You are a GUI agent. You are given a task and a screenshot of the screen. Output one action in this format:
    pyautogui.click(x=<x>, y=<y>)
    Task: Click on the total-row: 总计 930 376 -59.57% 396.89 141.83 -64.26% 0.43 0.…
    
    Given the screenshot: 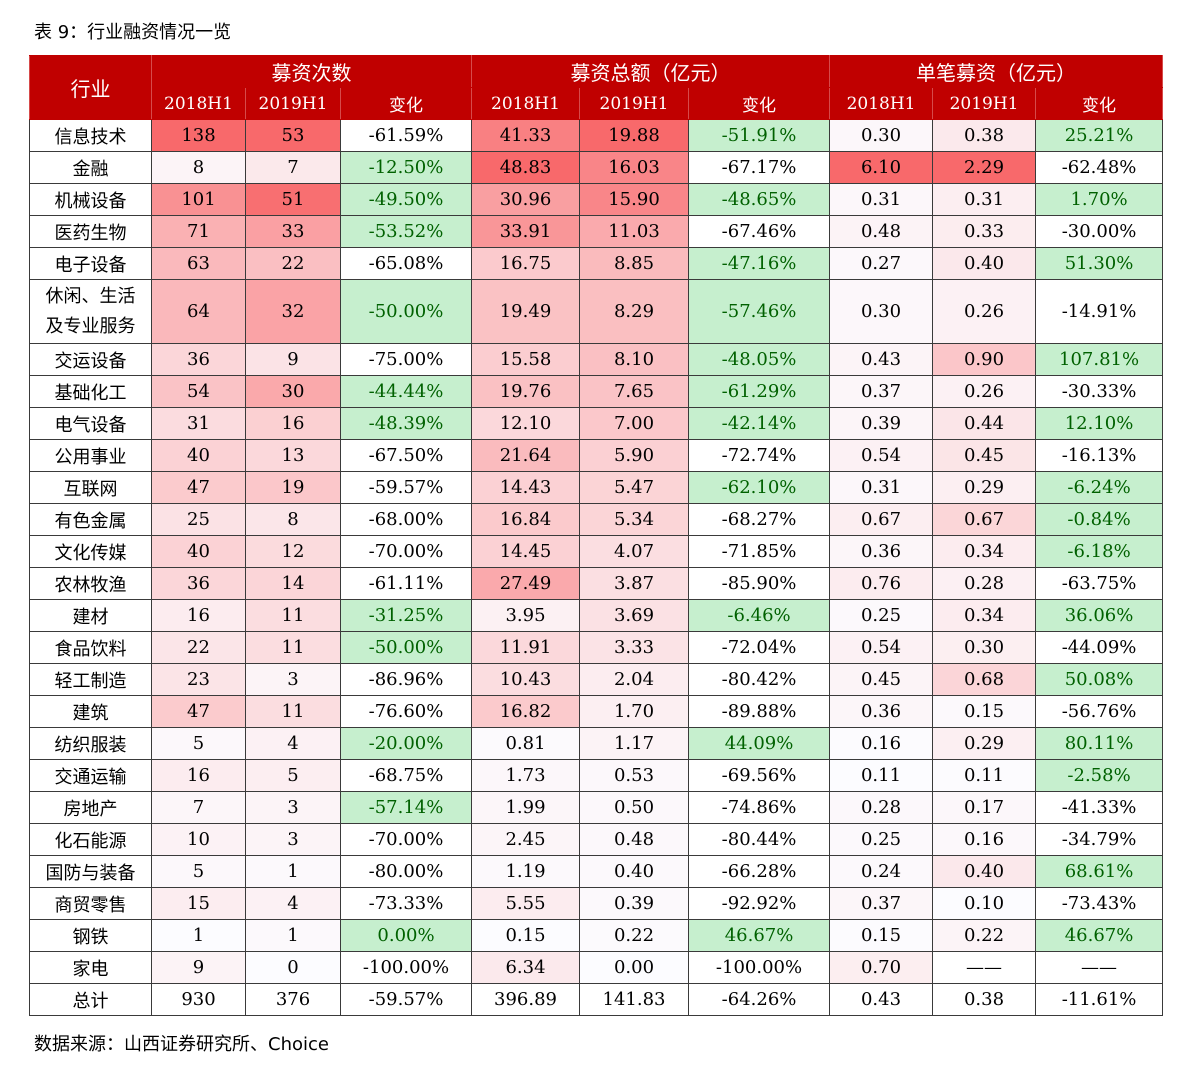 What is the action you would take?
    pyautogui.click(x=596, y=999)
    